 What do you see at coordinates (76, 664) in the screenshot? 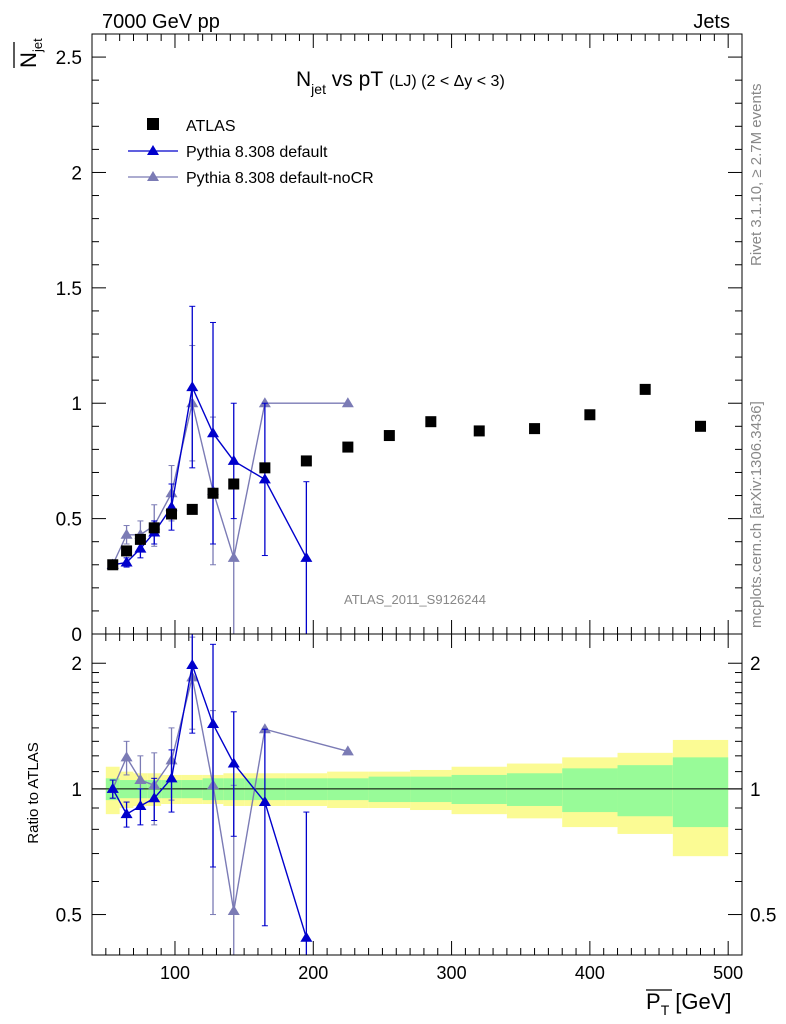
I see `ratio-tick-label-left-2: 2` at bounding box center [76, 664].